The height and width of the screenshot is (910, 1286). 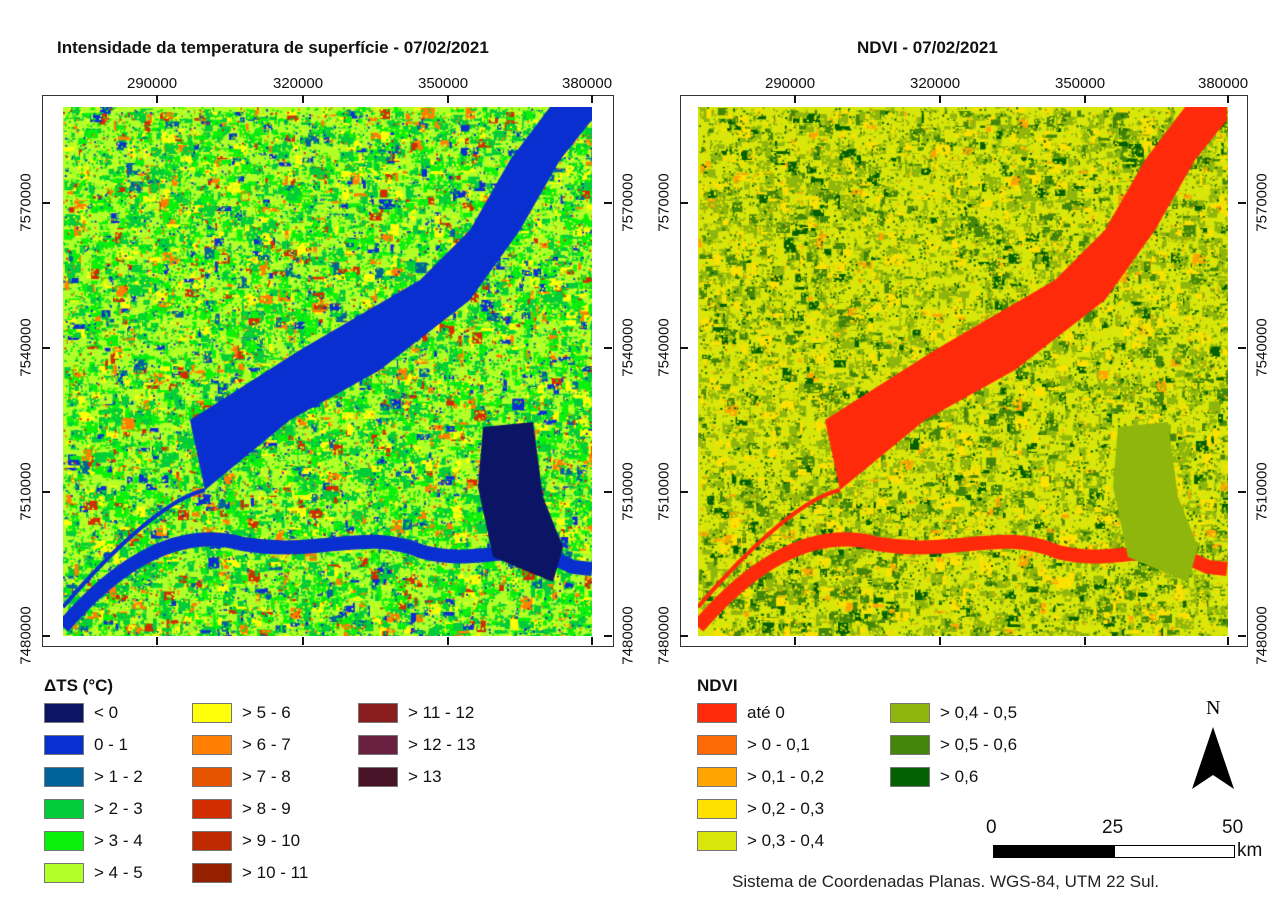 I want to click on legend-label: > 4 - 5, so click(x=118, y=872).